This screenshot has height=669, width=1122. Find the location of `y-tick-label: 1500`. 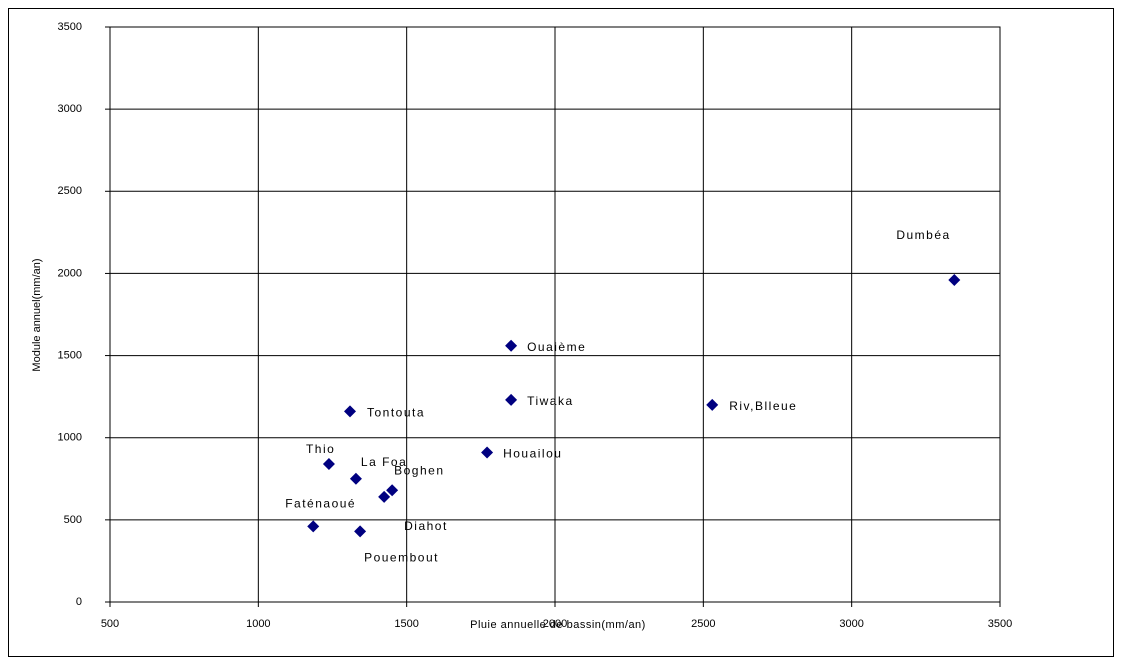

y-tick-label: 1500 is located at coordinates (70, 355).